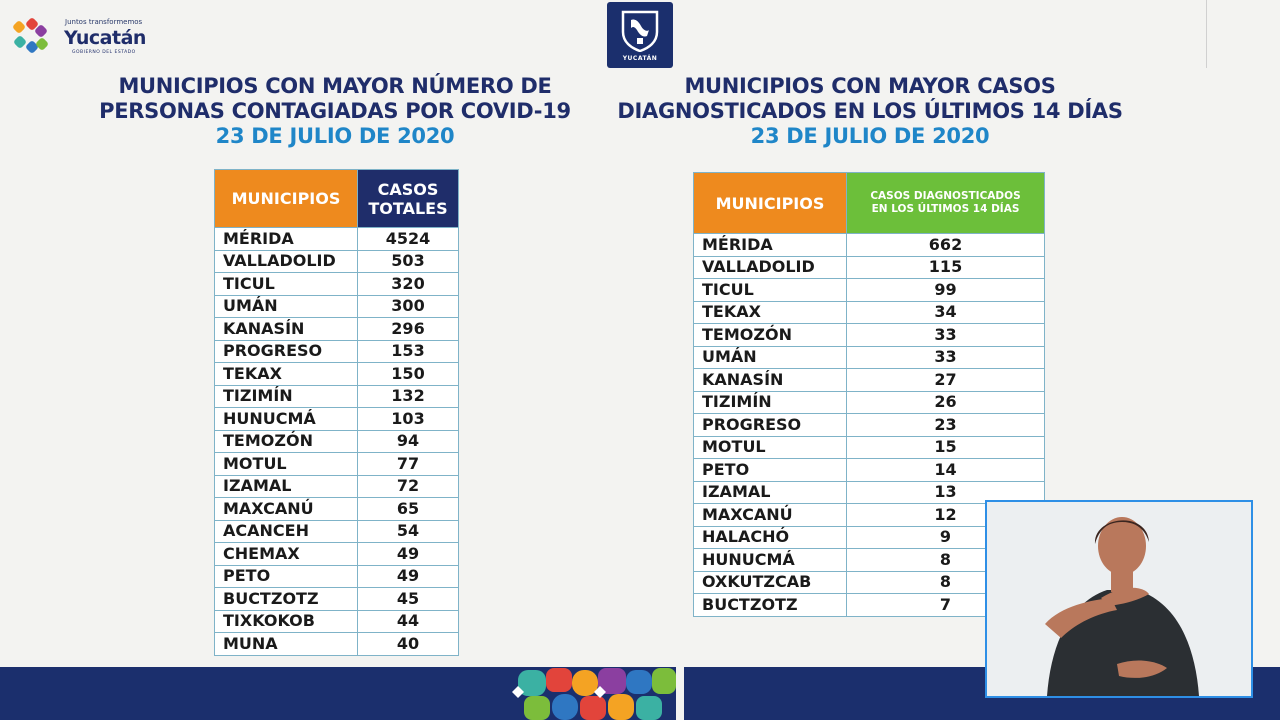 Image resolution: width=1280 pixels, height=720 pixels. Describe the element at coordinates (105, 38) in the screenshot. I see `logo-name: Yucatán` at that location.